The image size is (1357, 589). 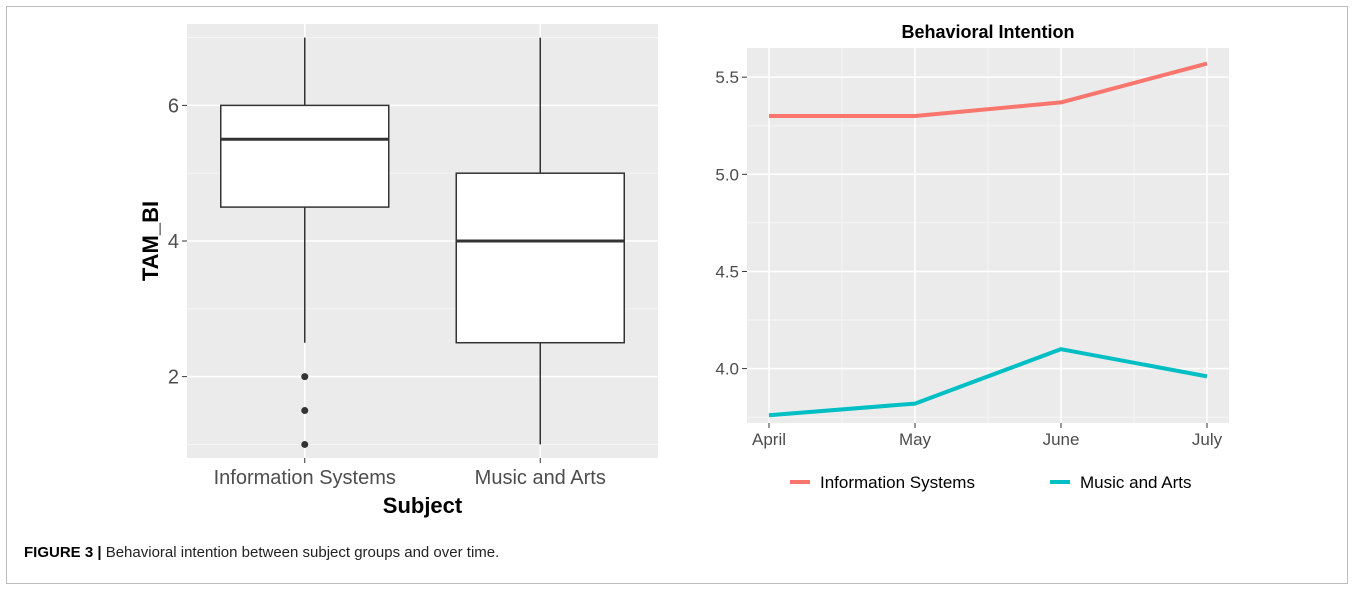 What do you see at coordinates (63, 552) in the screenshot?
I see `figure-label: FIGURE 3 |` at bounding box center [63, 552].